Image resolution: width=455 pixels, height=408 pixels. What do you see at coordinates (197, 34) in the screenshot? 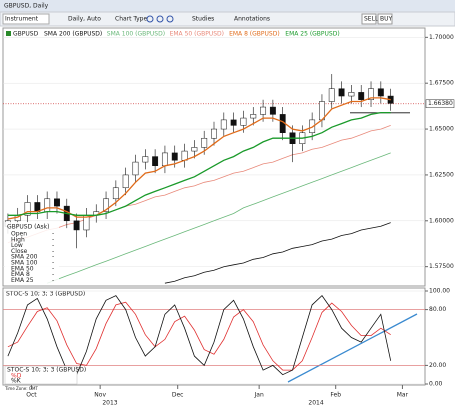
I see `legend-entry: EMA 50 (GBPUSD)` at bounding box center [197, 34].